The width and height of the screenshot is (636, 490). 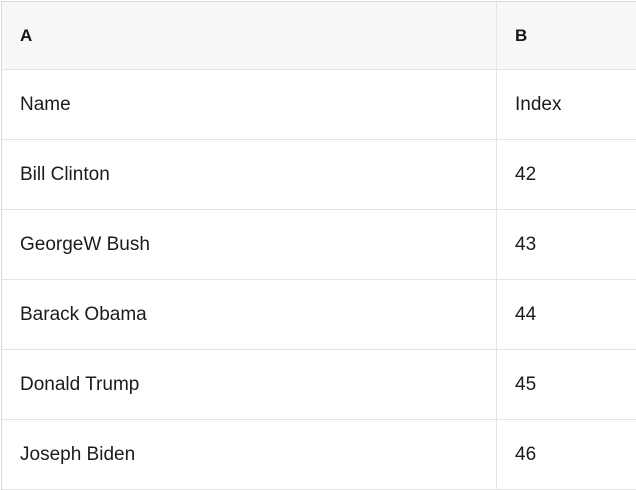 I want to click on table-cell-index: 43, so click(x=526, y=244).